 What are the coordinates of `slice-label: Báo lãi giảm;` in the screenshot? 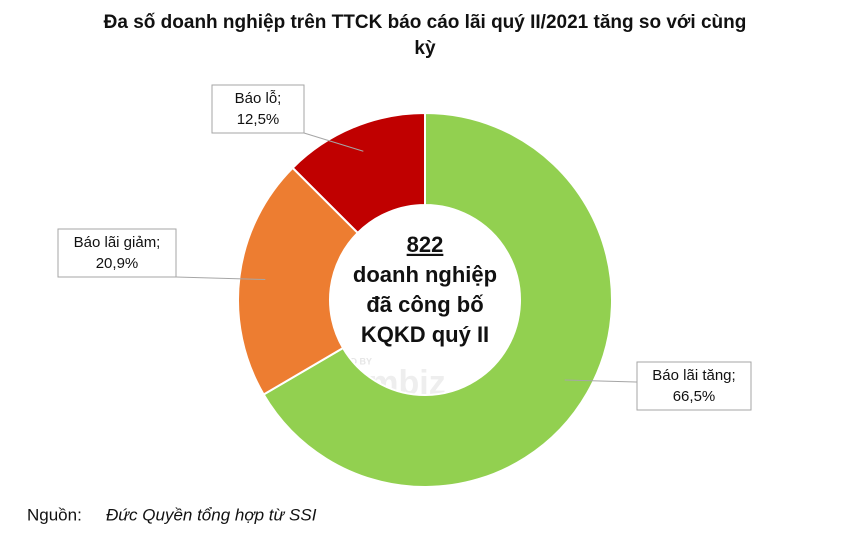 It's located at (117, 242).